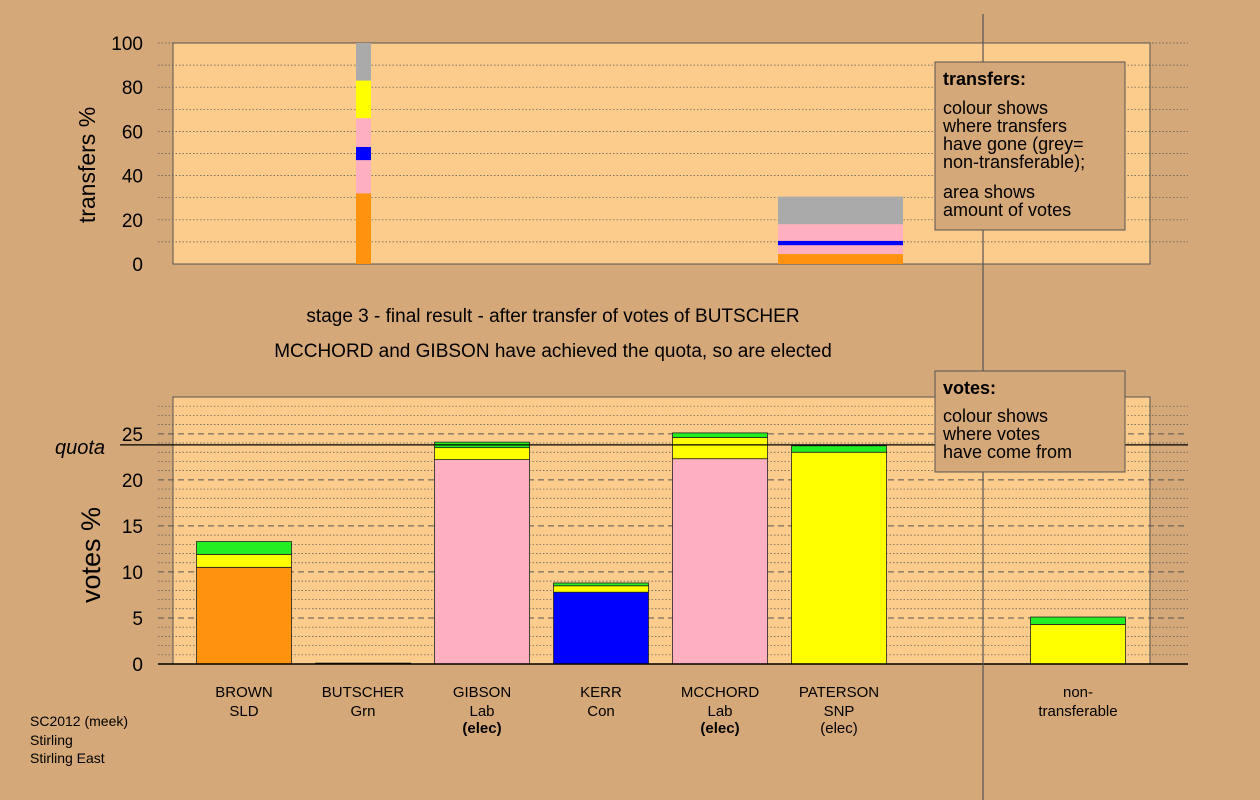  What do you see at coordinates (132, 88) in the screenshot?
I see `transfers-y-tick-label: 80` at bounding box center [132, 88].